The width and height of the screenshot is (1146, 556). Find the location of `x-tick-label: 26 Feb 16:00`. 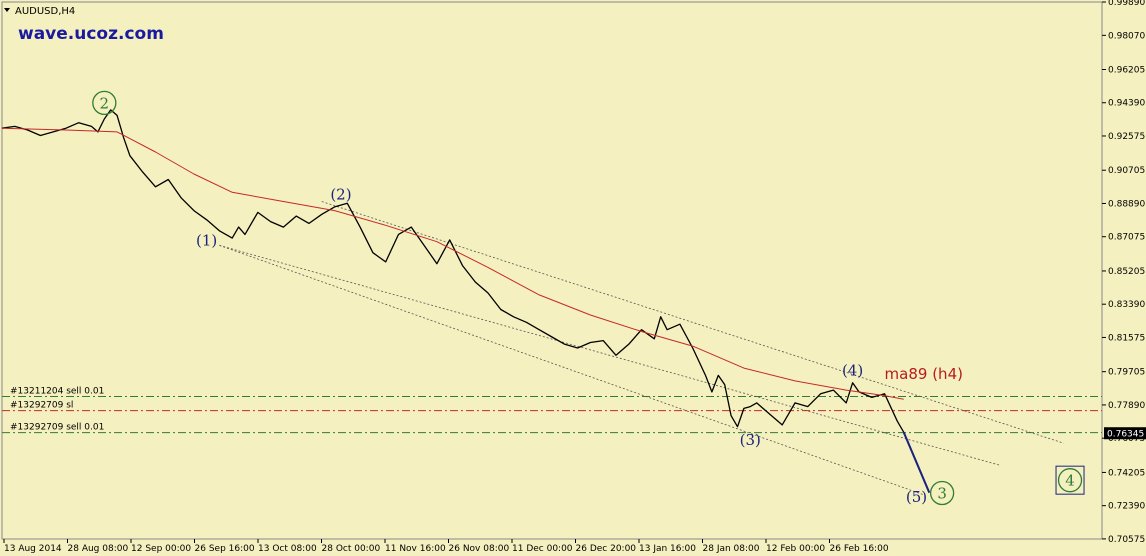

x-tick-label: 26 Feb 16:00 is located at coordinates (859, 549).